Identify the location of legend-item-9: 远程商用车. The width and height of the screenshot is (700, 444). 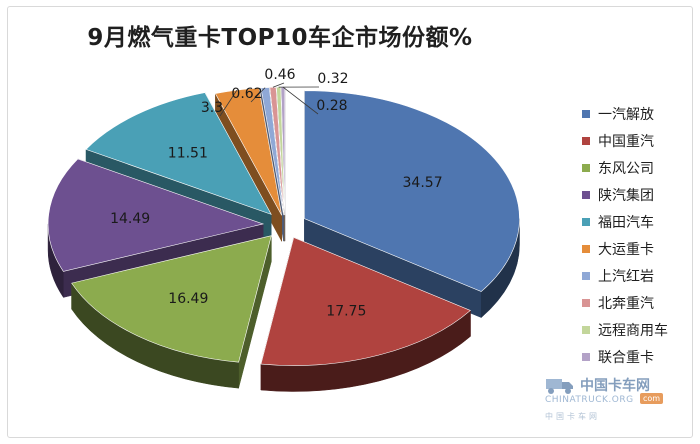
(637, 329).